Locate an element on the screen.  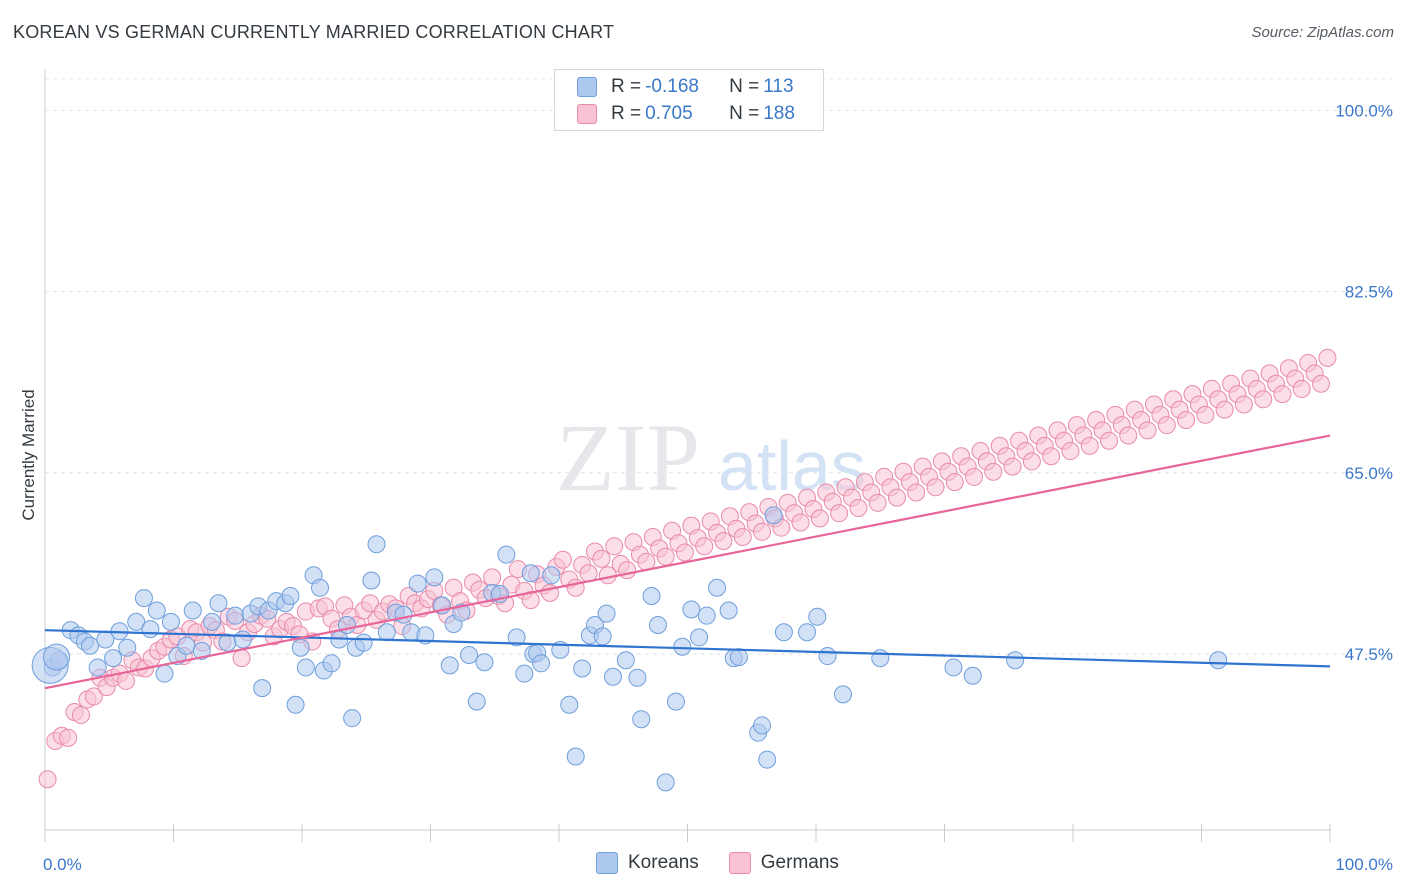
y-axis-label: Currently Married is located at coordinates (28, 454).